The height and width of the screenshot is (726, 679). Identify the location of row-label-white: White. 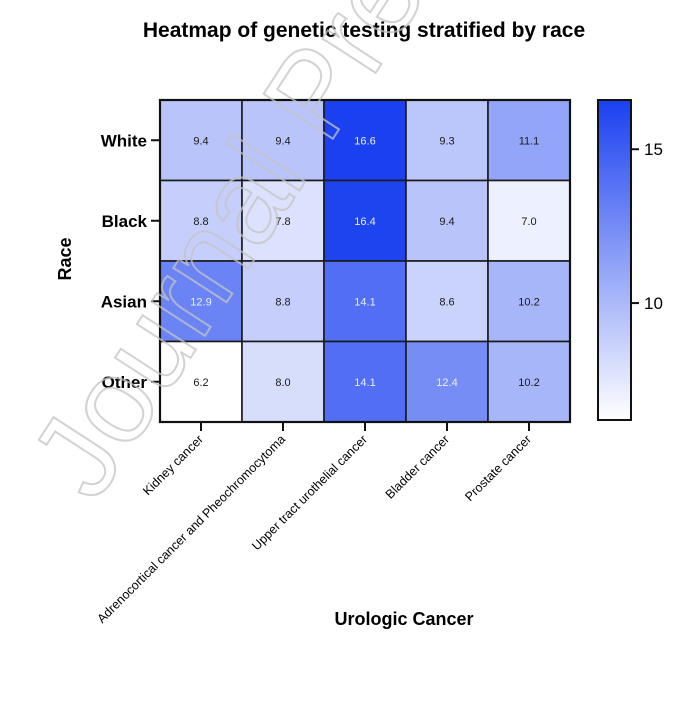
(124, 140).